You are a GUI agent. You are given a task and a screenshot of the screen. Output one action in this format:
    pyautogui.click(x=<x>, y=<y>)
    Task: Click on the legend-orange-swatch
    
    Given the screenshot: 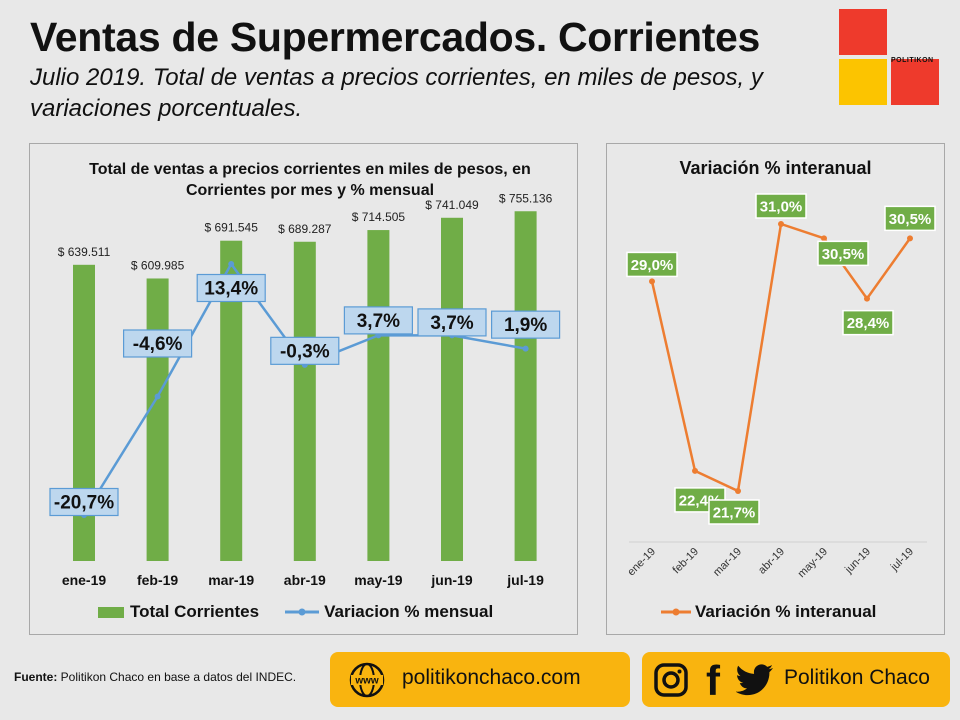 What is the action you would take?
    pyautogui.click(x=676, y=612)
    